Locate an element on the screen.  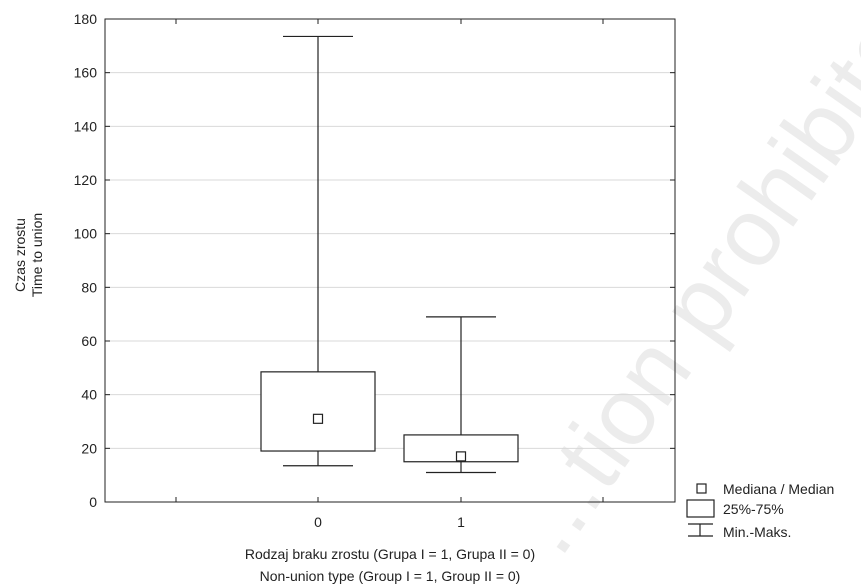
x-tick-label: 1 is located at coordinates (461, 522).